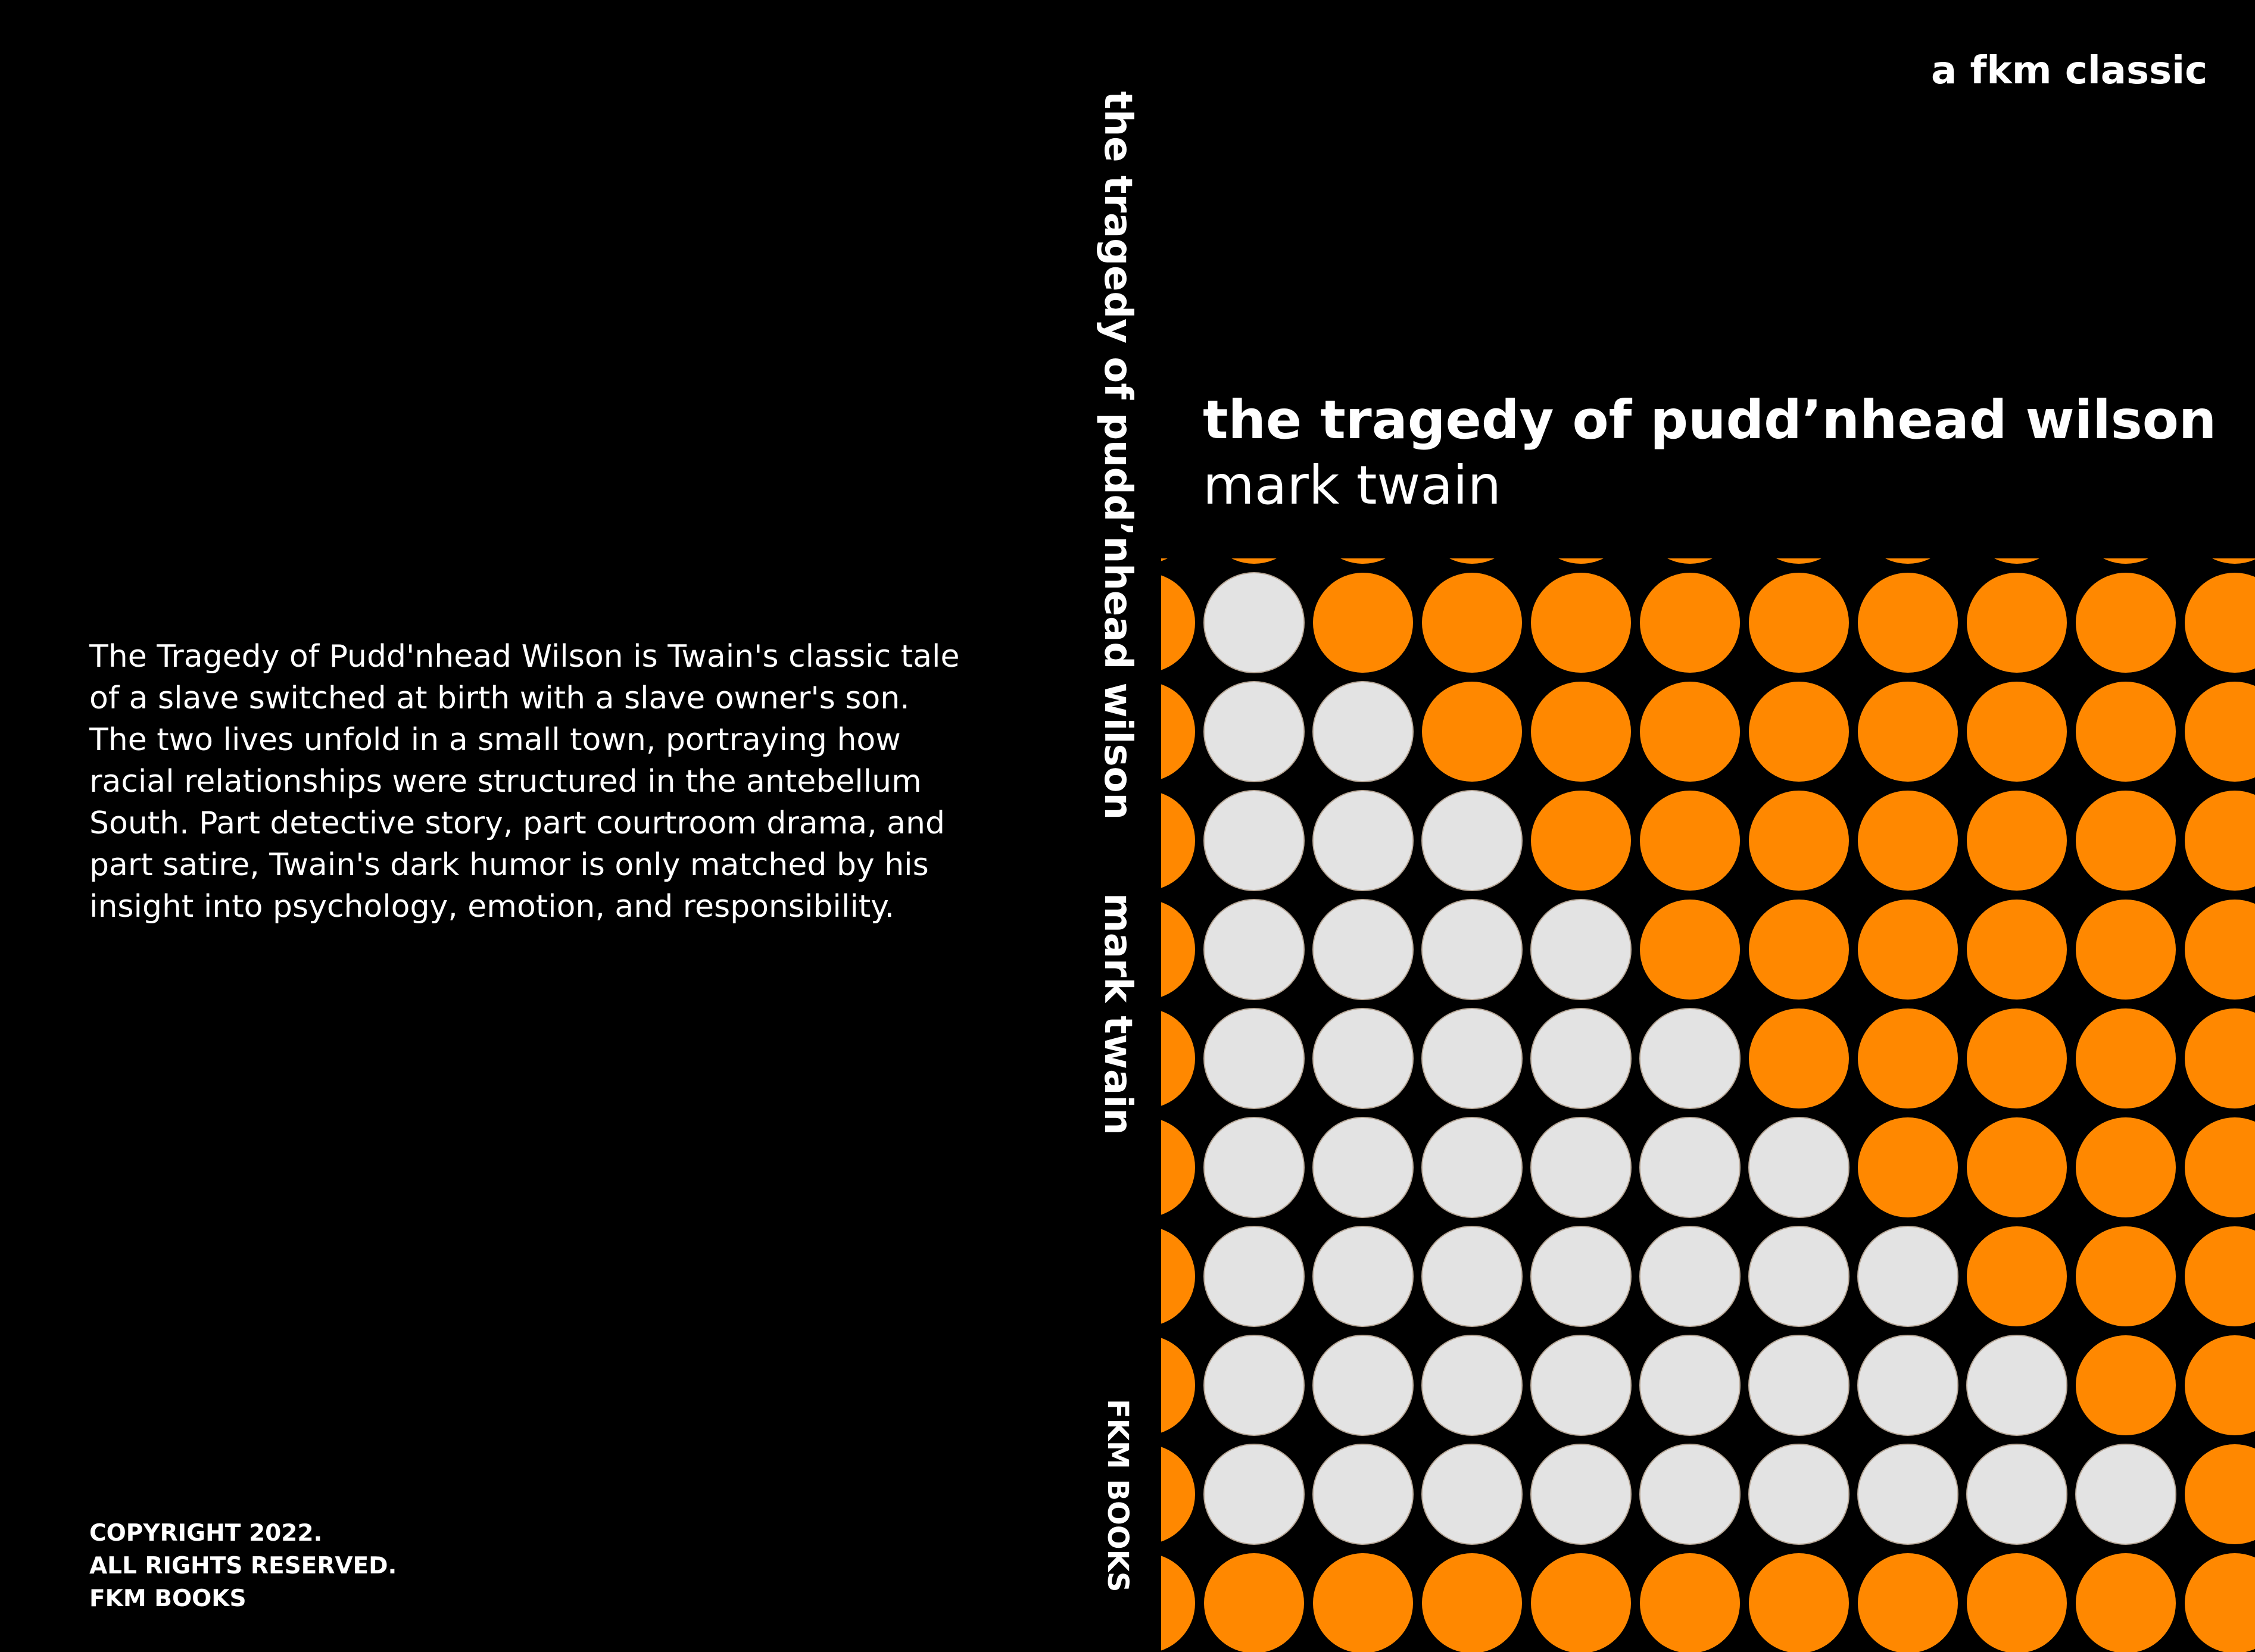  What do you see at coordinates (1118, 1495) in the screenshot?
I see `spine-publisher: FKM BOOKS` at bounding box center [1118, 1495].